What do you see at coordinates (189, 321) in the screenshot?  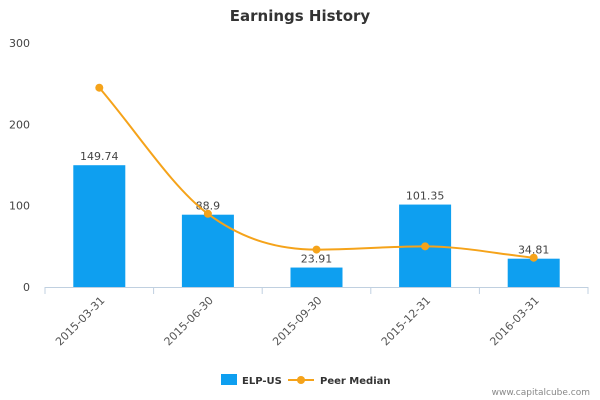 I see `x-tick-label: 2015-06-30` at bounding box center [189, 321].